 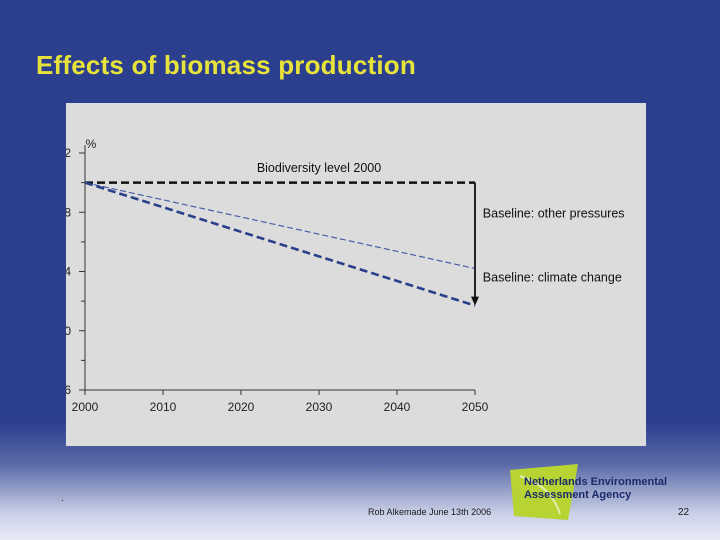 I want to click on x-tick-label: 2050, so click(x=475, y=407).